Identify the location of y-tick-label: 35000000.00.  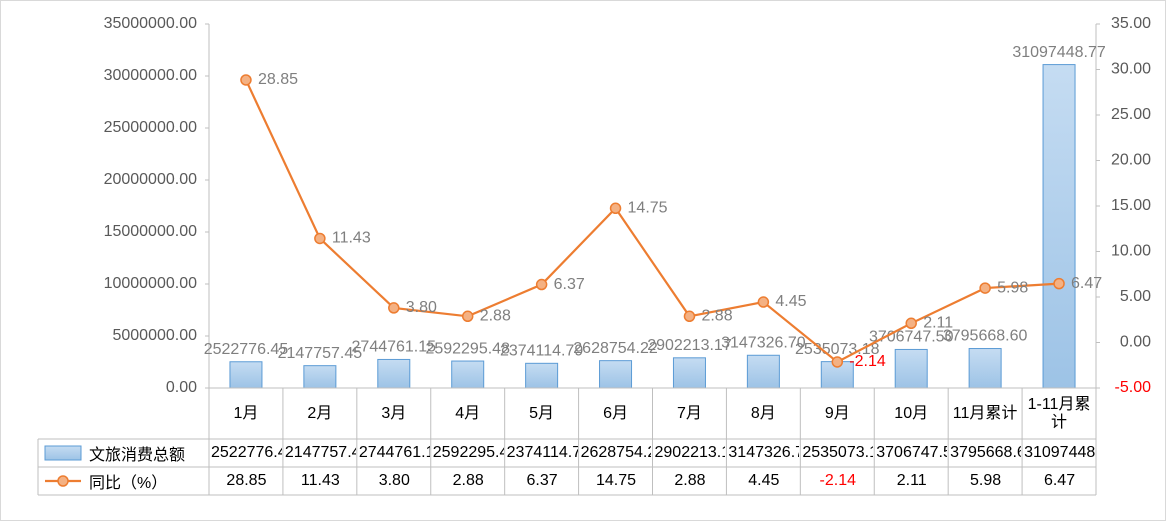
(151, 23).